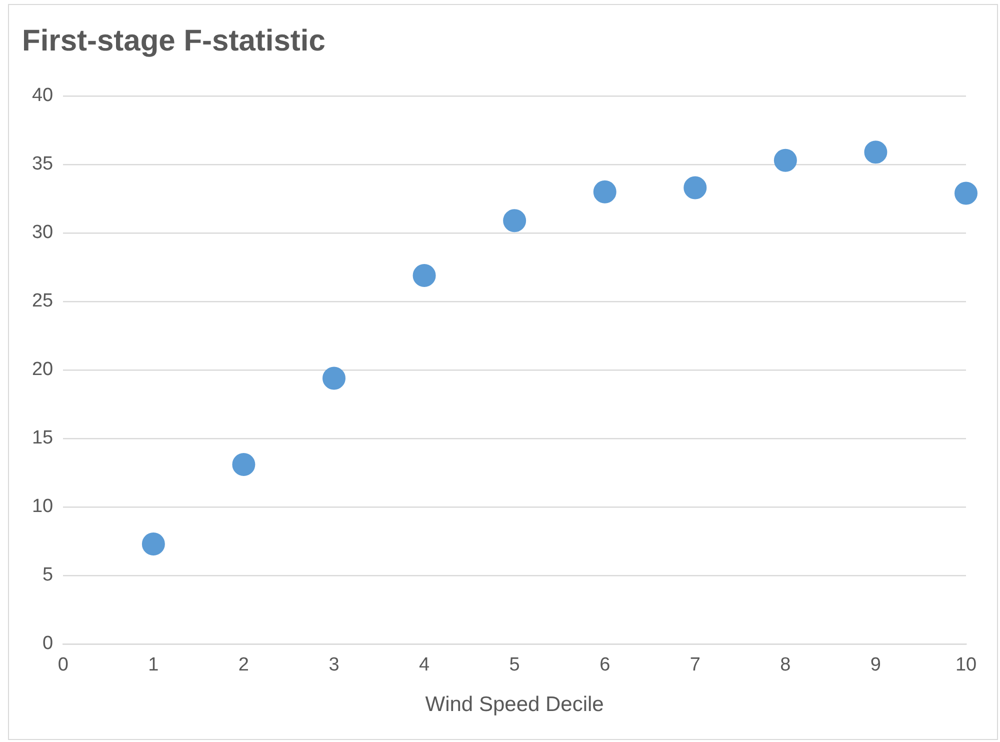  Describe the element at coordinates (43, 507) in the screenshot. I see `y-tick-label: 10` at that location.